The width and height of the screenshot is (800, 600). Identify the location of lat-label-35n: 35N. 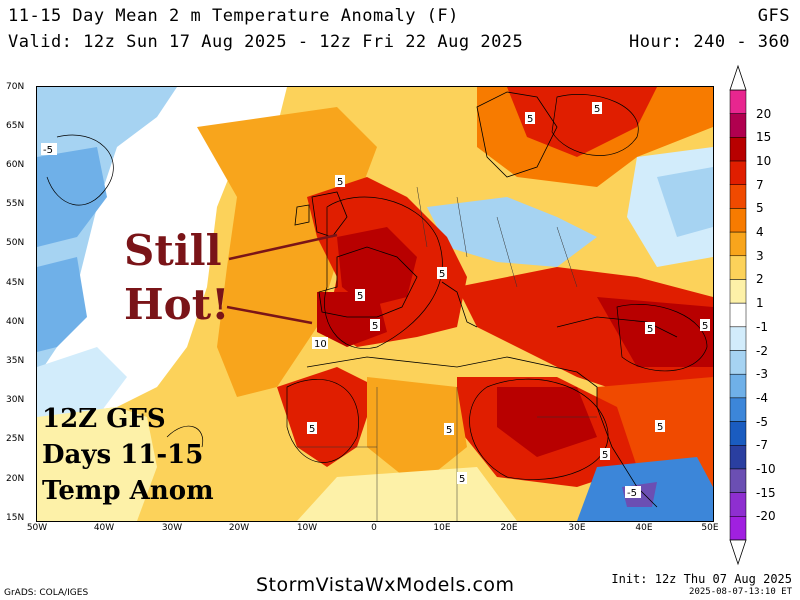
(15, 361).